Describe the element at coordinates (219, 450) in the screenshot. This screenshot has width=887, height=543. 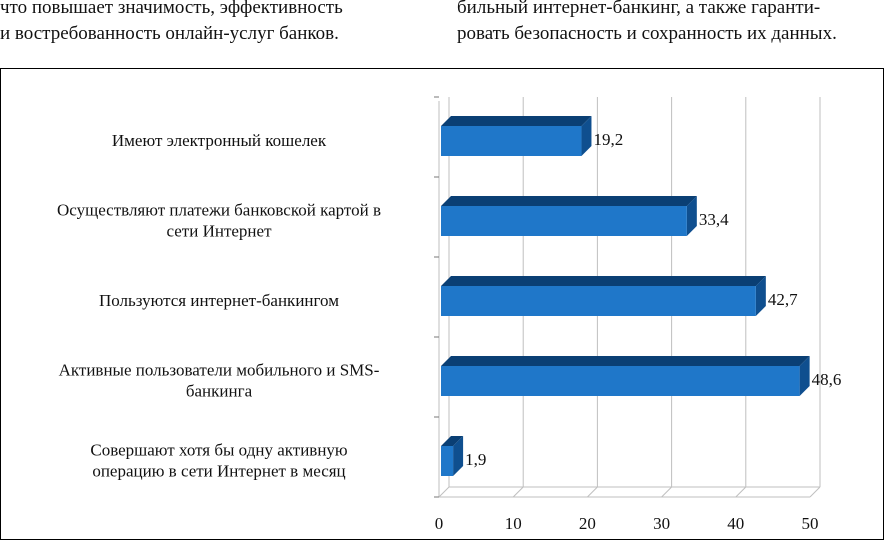
I see `category-label: Совершают хотя бы одну активную` at that location.